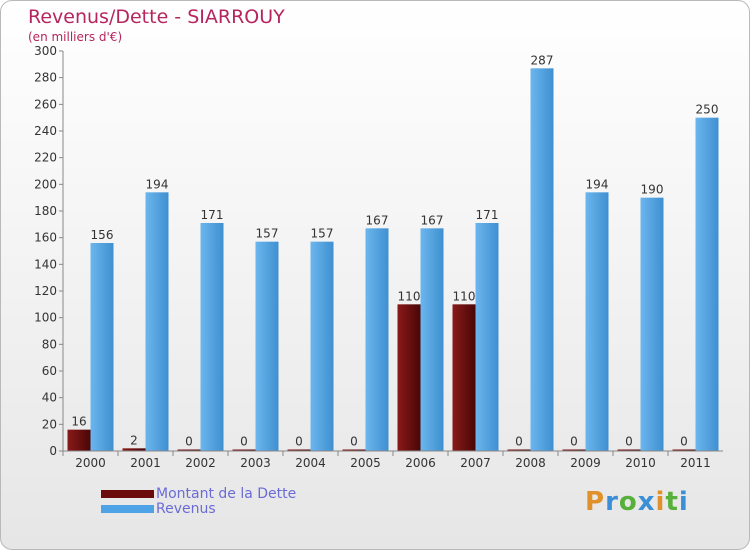 The width and height of the screenshot is (750, 550). What do you see at coordinates (145, 463) in the screenshot?
I see `x-tick-label: 2001` at bounding box center [145, 463].